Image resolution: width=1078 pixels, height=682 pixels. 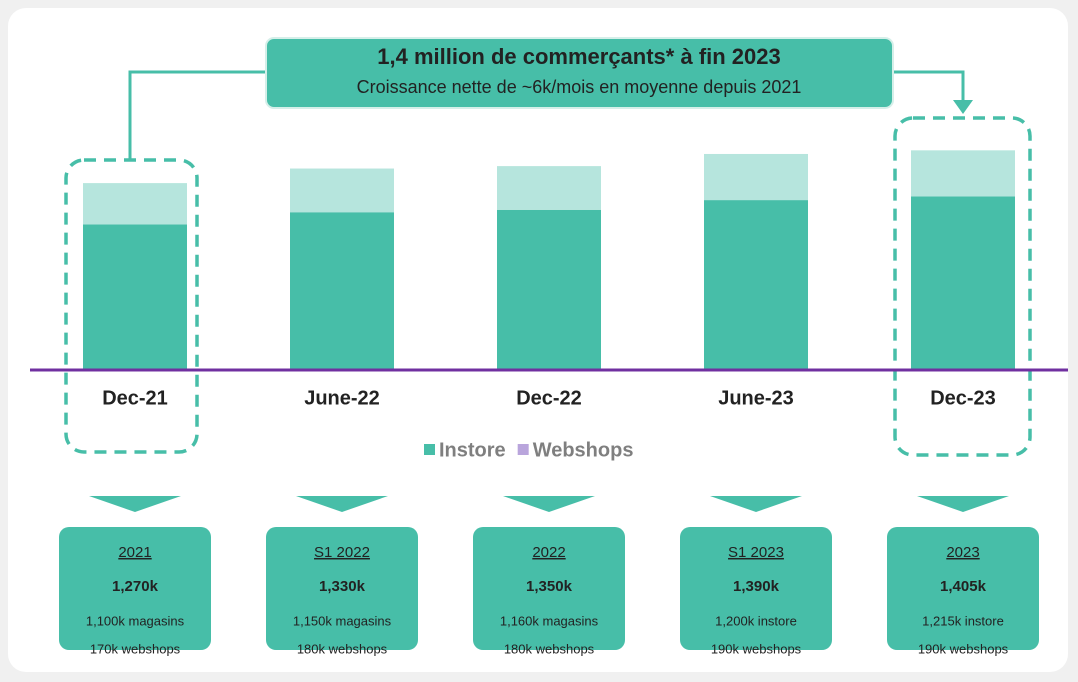 What do you see at coordinates (342, 620) in the screenshot?
I see `value-label: 1,150k magasins` at bounding box center [342, 620].